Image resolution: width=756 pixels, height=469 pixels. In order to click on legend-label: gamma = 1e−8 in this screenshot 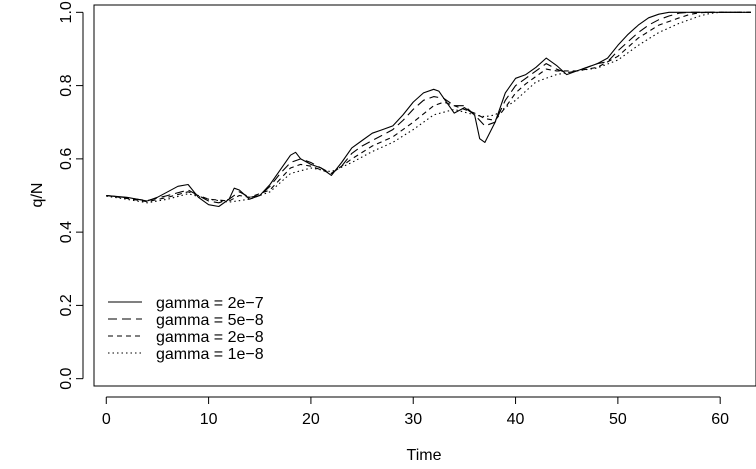, I will do `click(210, 354)`.